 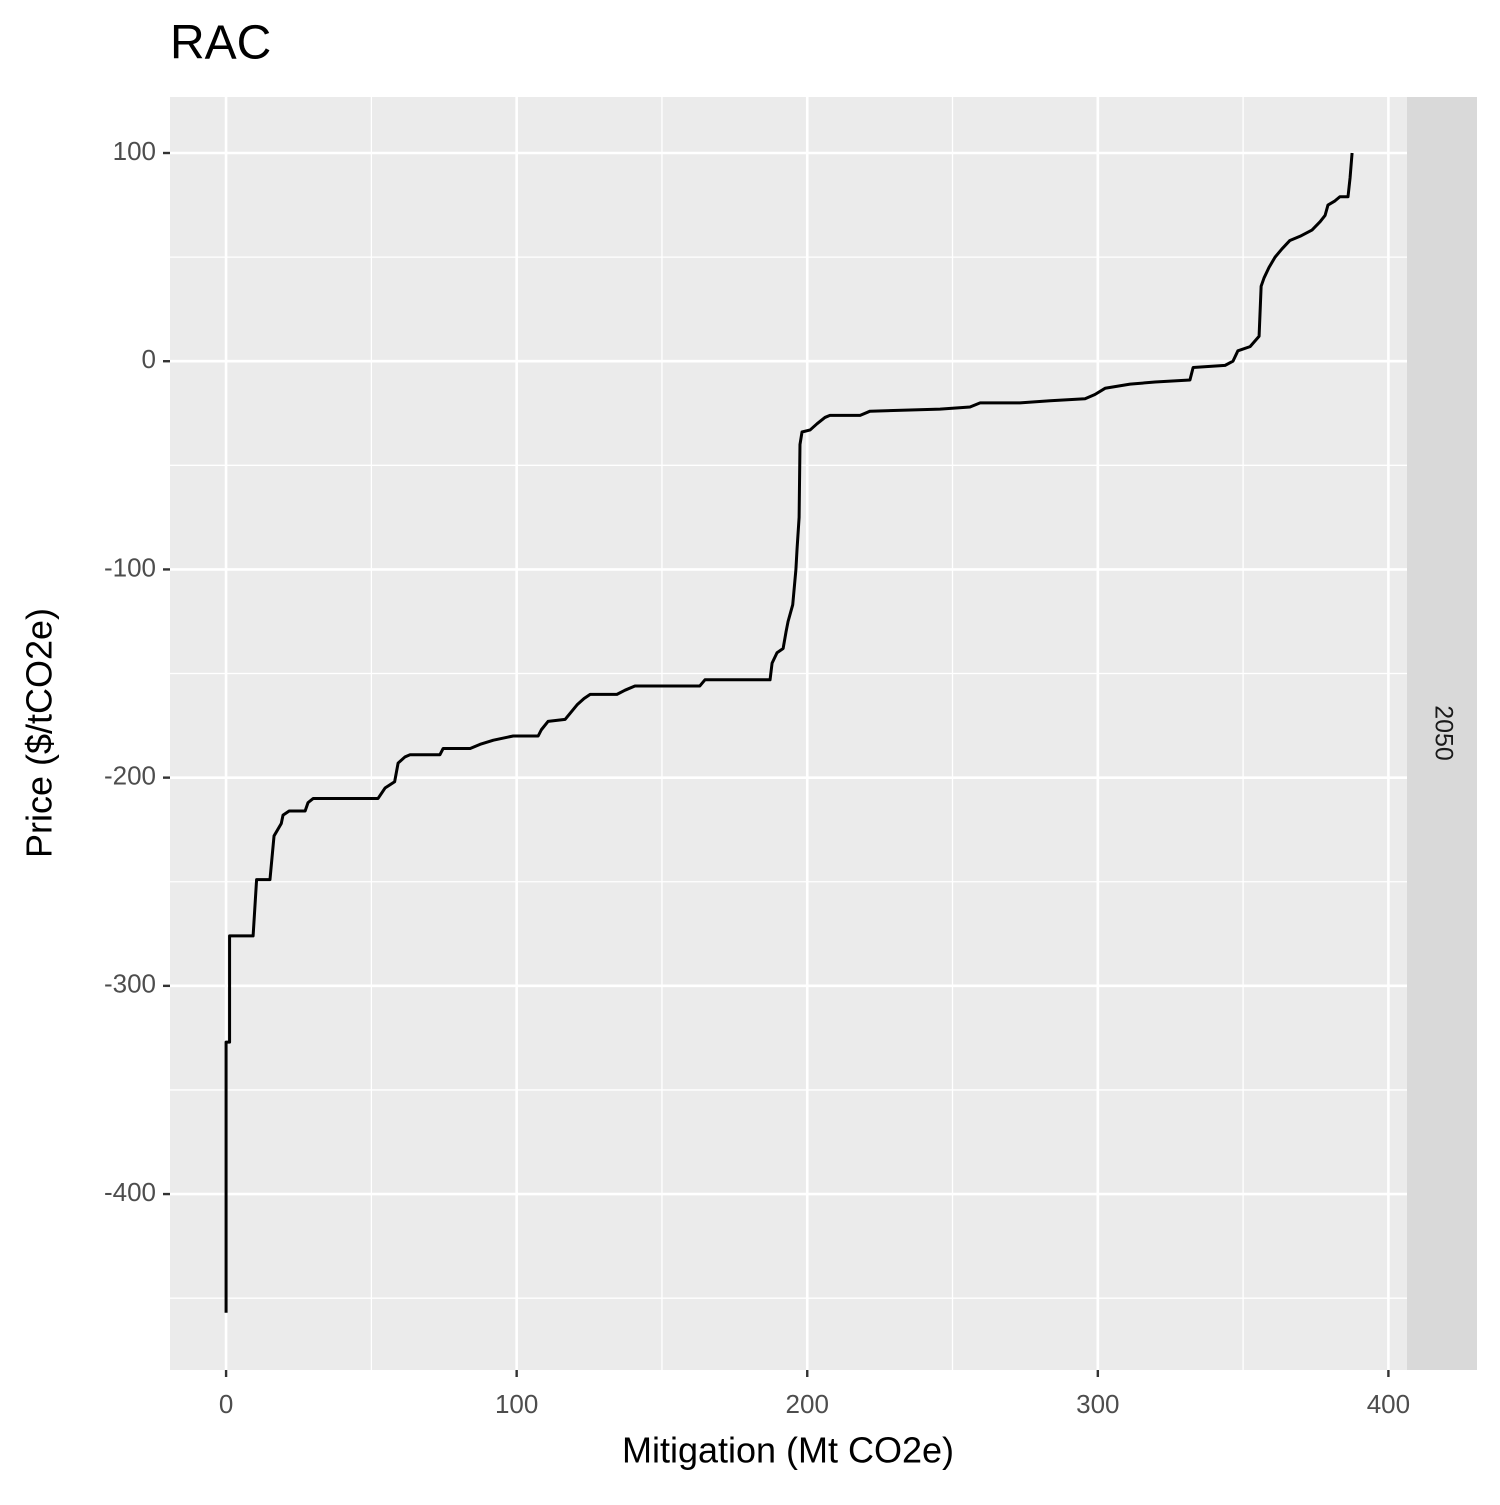 I want to click on x-tick-label: 100, so click(x=516, y=1404).